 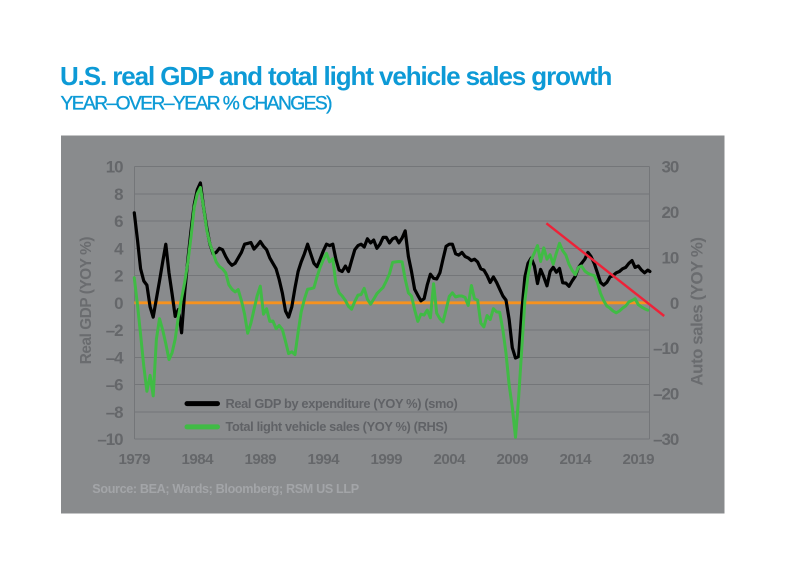 I want to click on svg-text: 30, so click(x=670, y=167).